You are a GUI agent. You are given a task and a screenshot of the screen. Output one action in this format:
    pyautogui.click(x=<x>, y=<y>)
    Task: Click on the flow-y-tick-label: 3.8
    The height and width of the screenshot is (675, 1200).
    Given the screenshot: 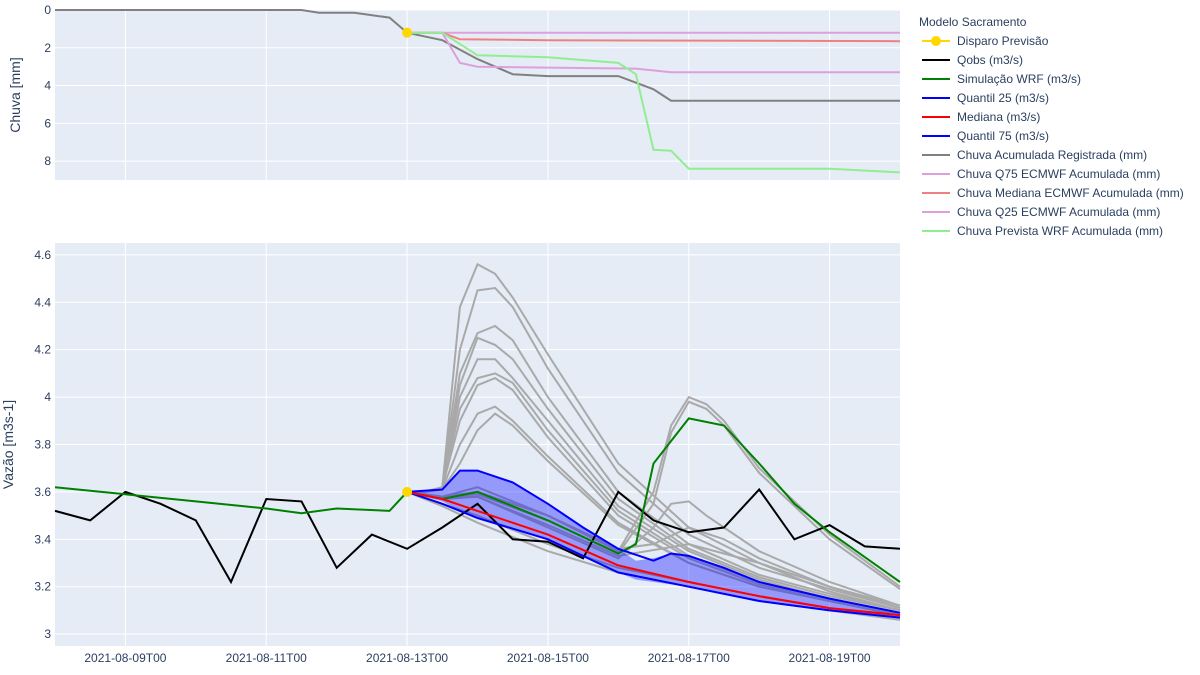 What is the action you would take?
    pyautogui.click(x=42, y=445)
    